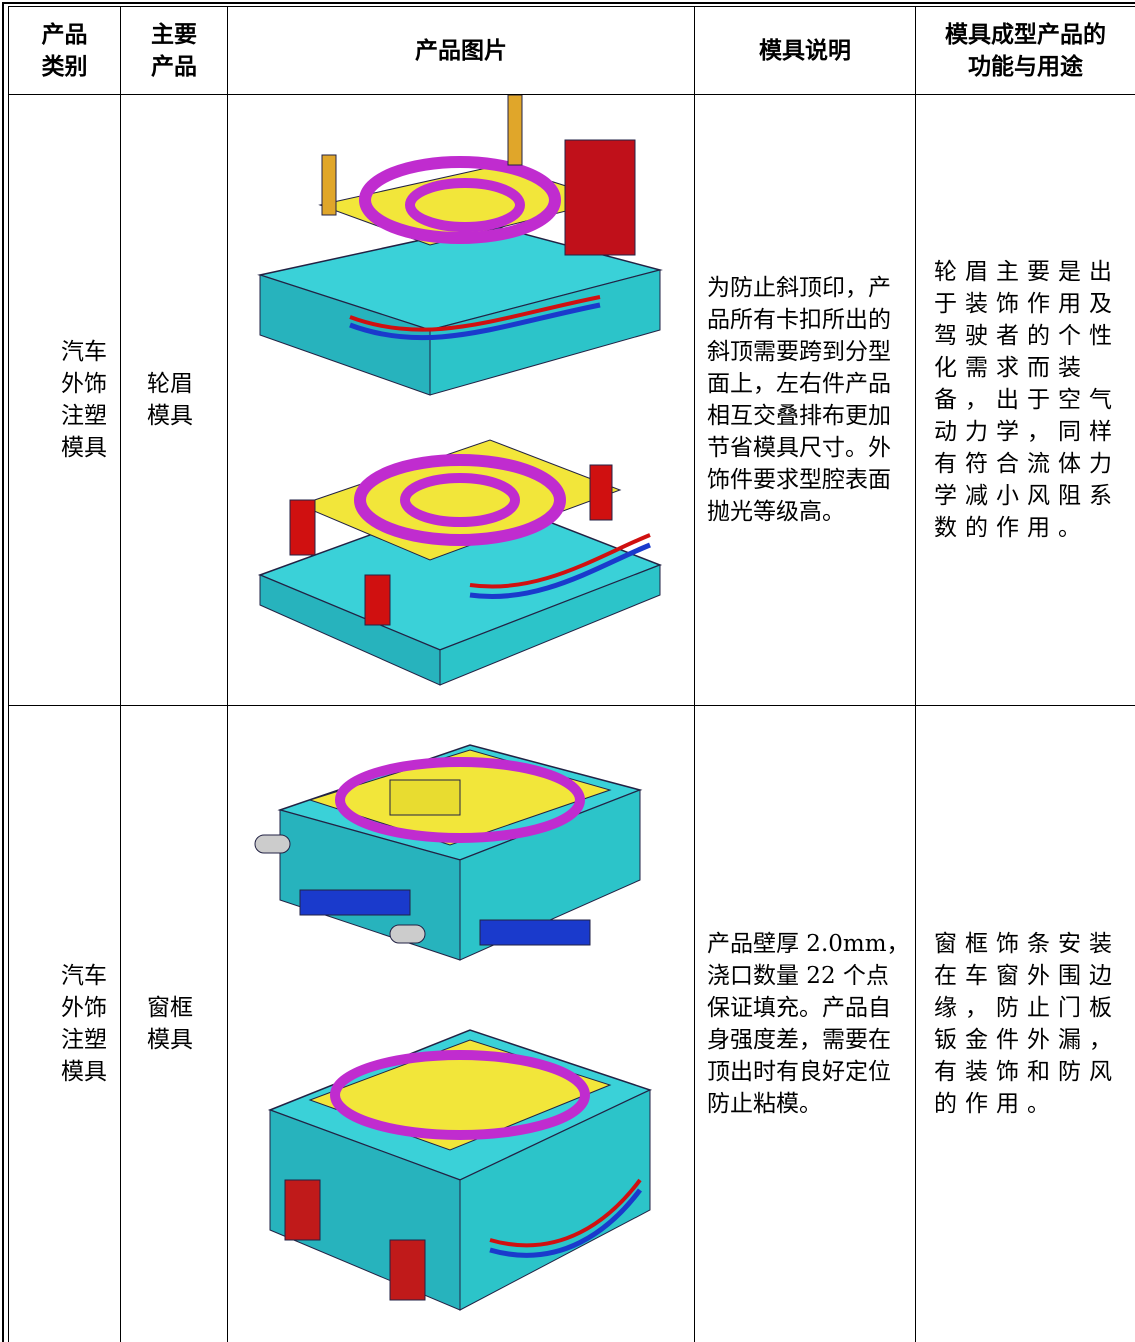 Image resolution: width=1135 pixels, height=1342 pixels. I want to click on mold-images, so click(453, 1027).